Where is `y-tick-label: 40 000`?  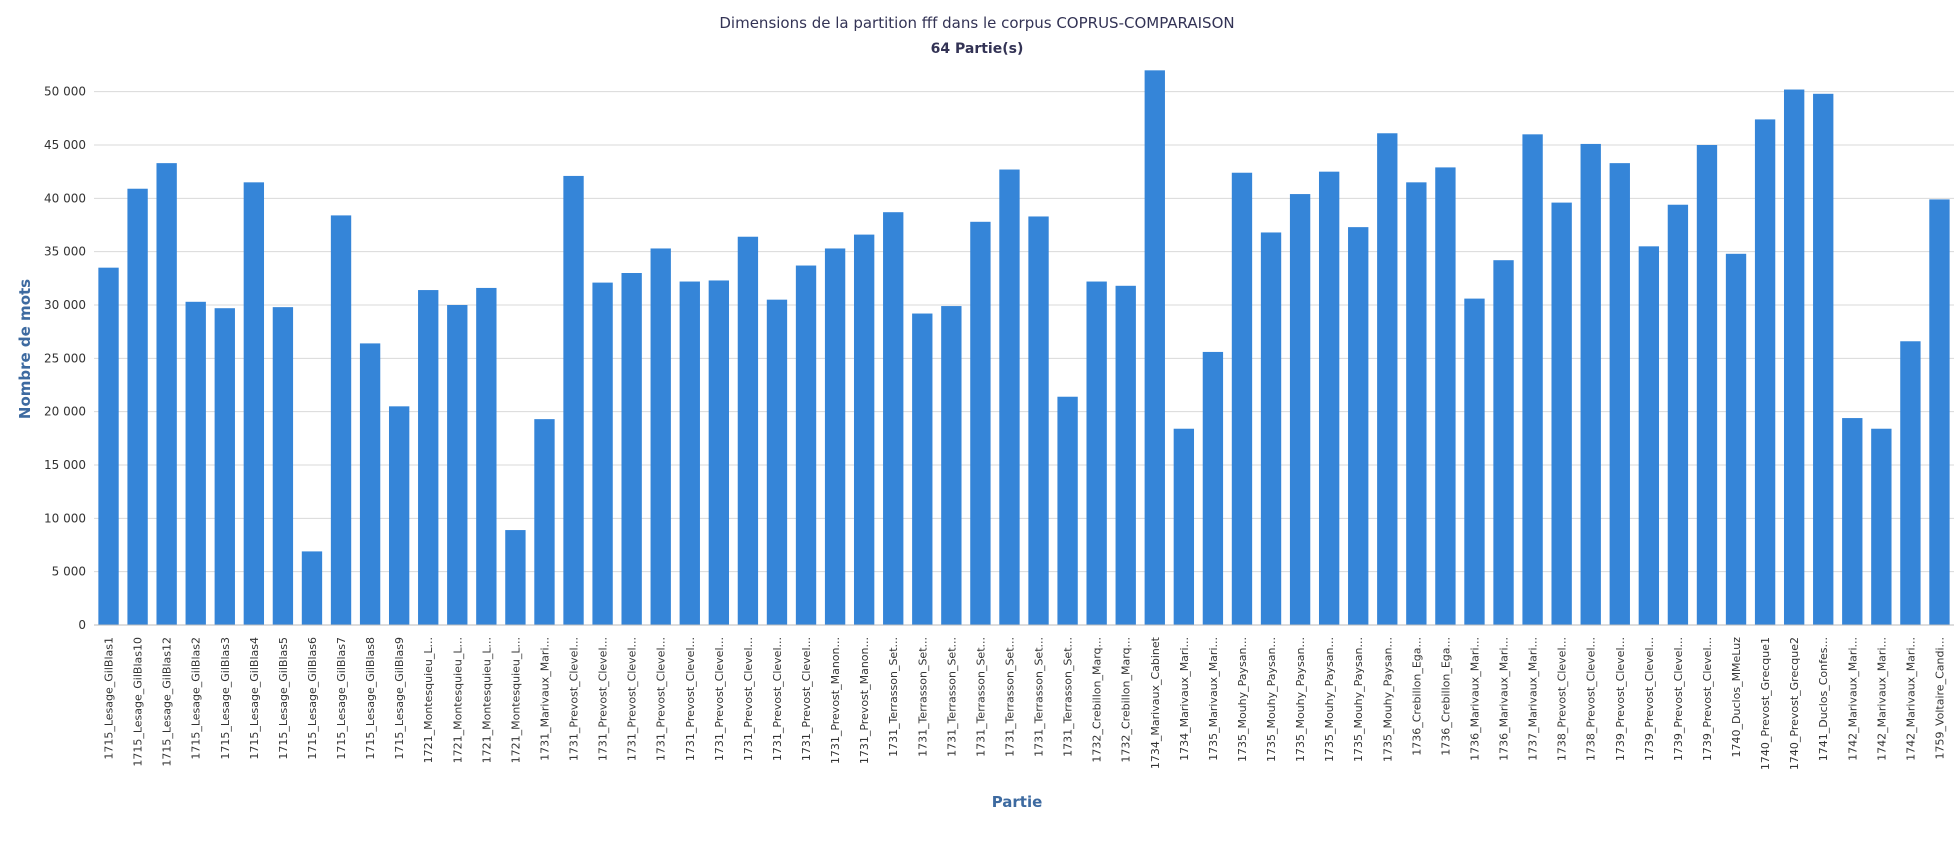
y-tick-label: 40 000 is located at coordinates (65, 198).